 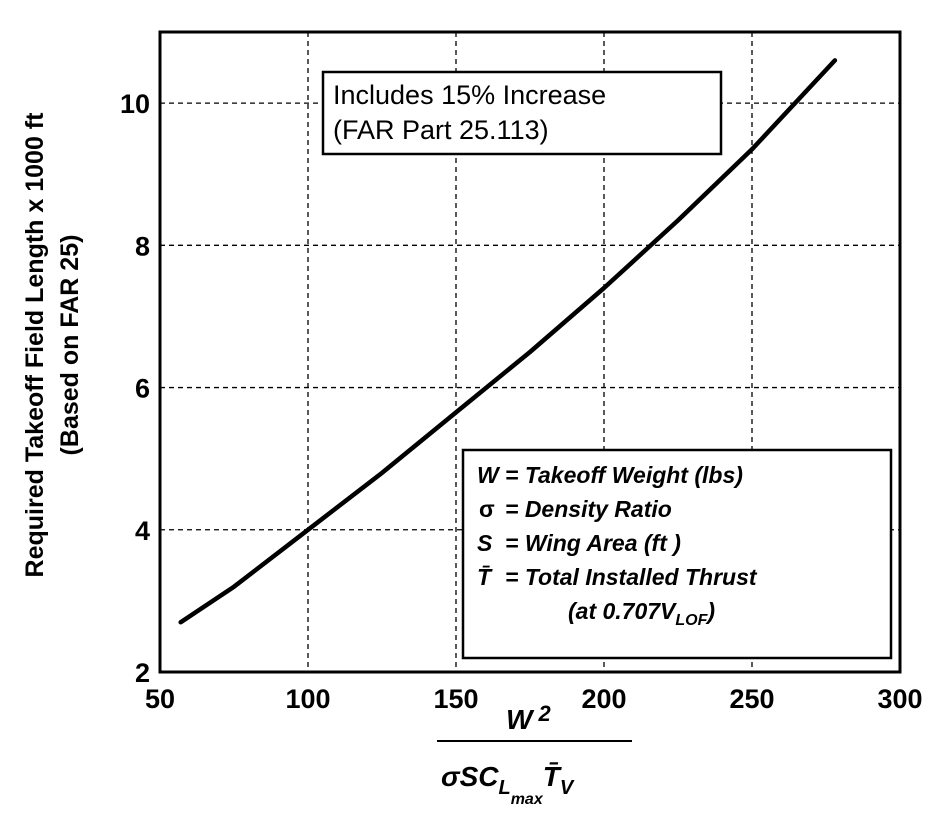 I want to click on x-tick-label-200: 200, so click(x=603, y=699).